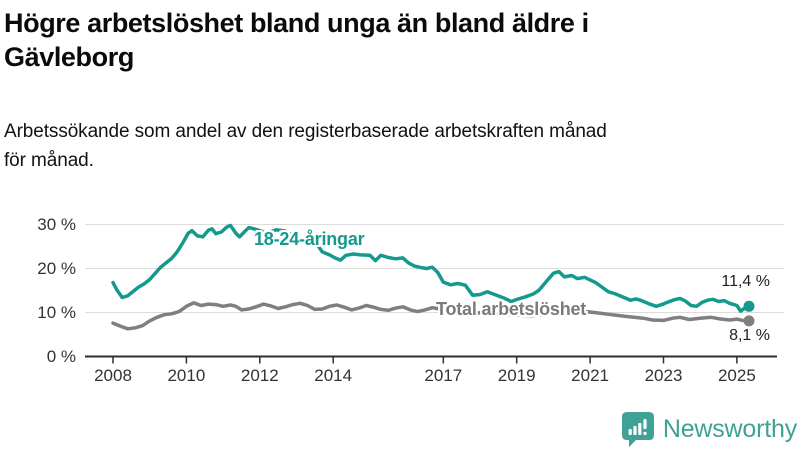 The image size is (800, 450). I want to click on y-tick-label: 10 %, so click(56, 312).